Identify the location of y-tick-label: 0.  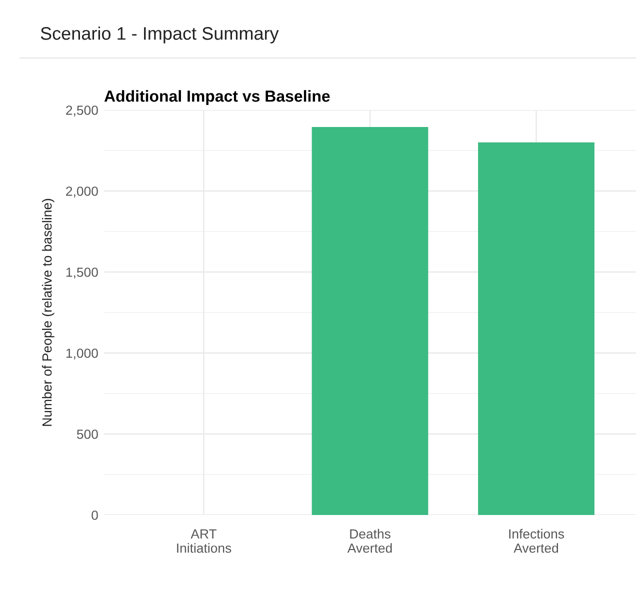
(95, 515).